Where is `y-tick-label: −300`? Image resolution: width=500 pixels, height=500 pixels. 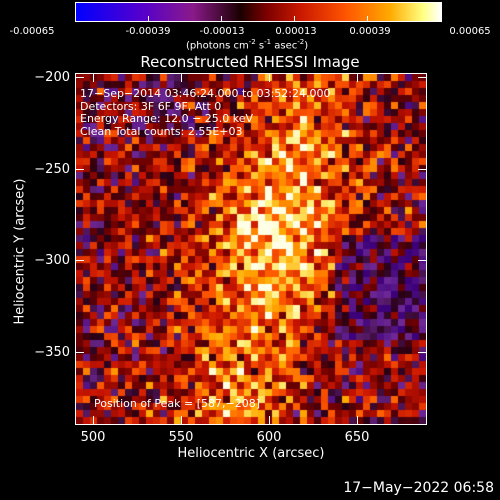 y-tick-label: −300 is located at coordinates (52, 260).